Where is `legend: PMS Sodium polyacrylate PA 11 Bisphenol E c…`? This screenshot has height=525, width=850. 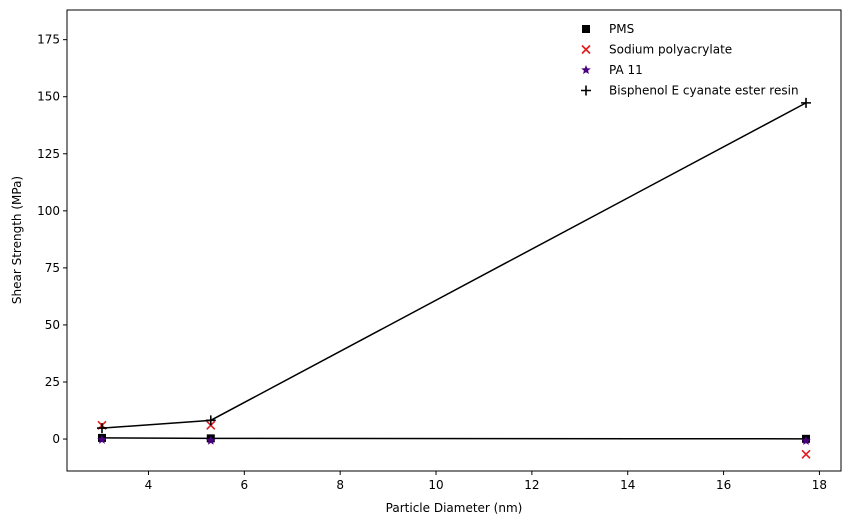 legend: PMS Sodium polyacrylate PA 11 Bisphenol E c… is located at coordinates (690, 60).